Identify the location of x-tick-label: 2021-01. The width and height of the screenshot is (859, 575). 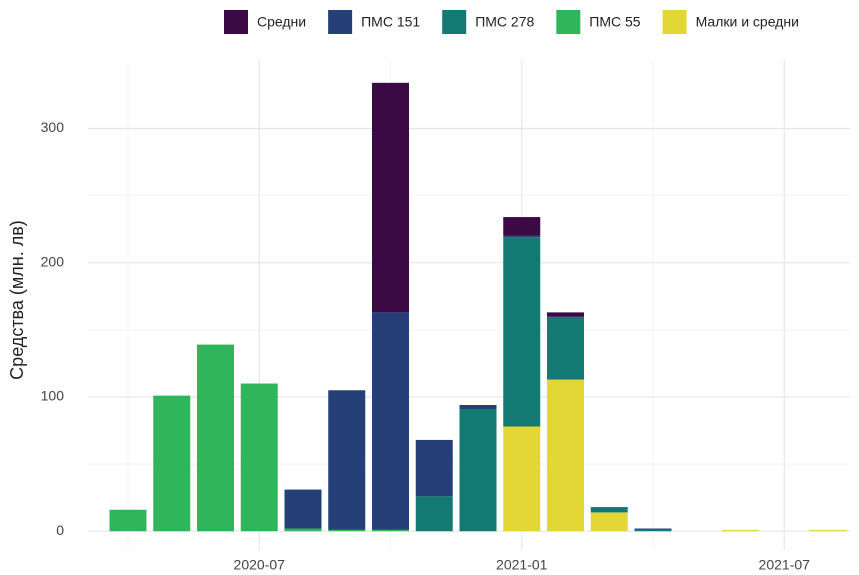
(522, 565).